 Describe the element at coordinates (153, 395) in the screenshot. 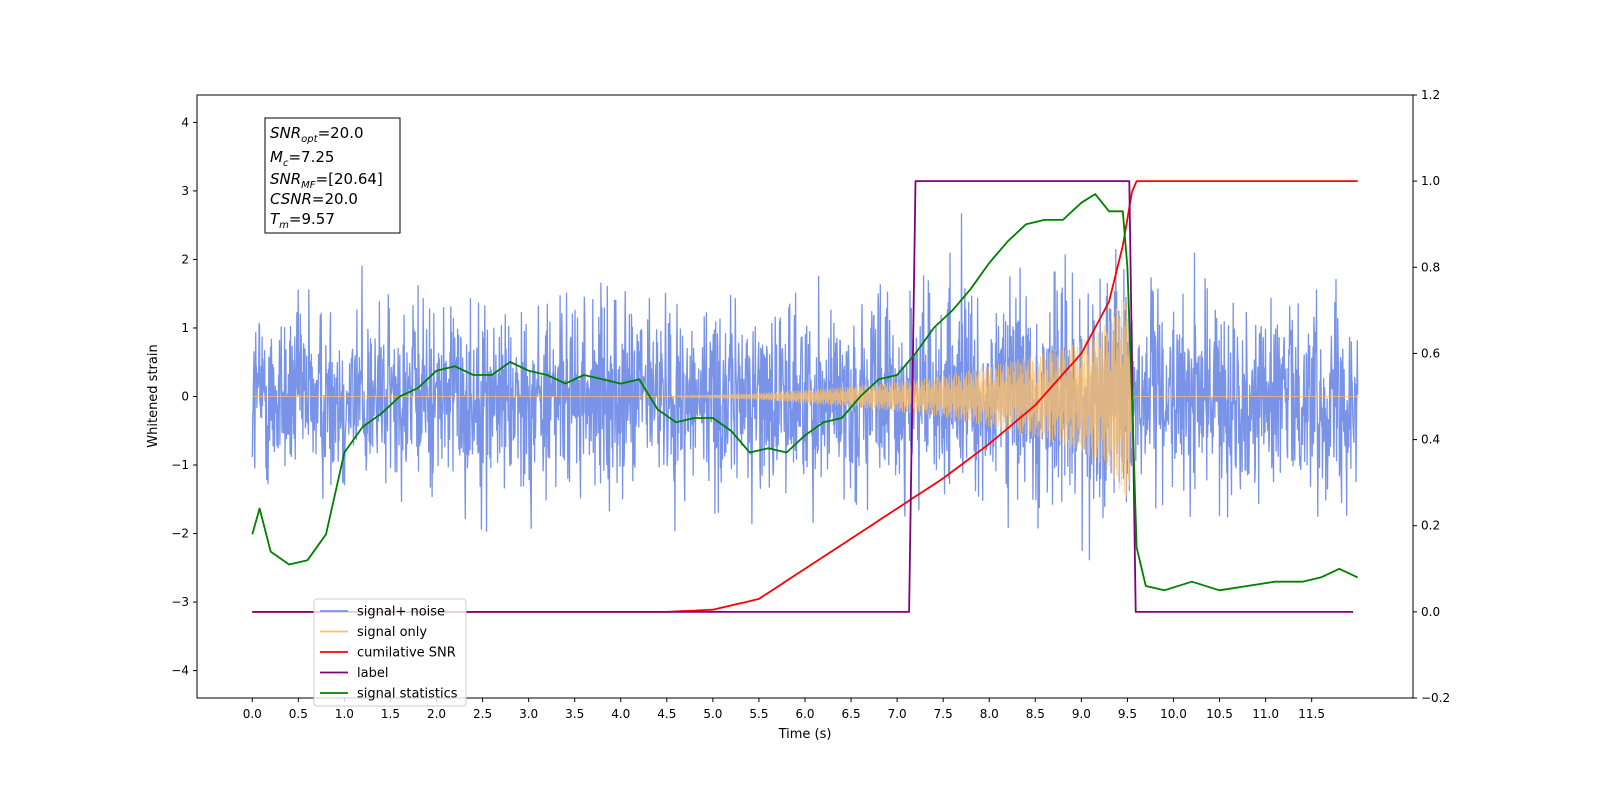

I see `y-axis-label: Whitened strain` at that location.